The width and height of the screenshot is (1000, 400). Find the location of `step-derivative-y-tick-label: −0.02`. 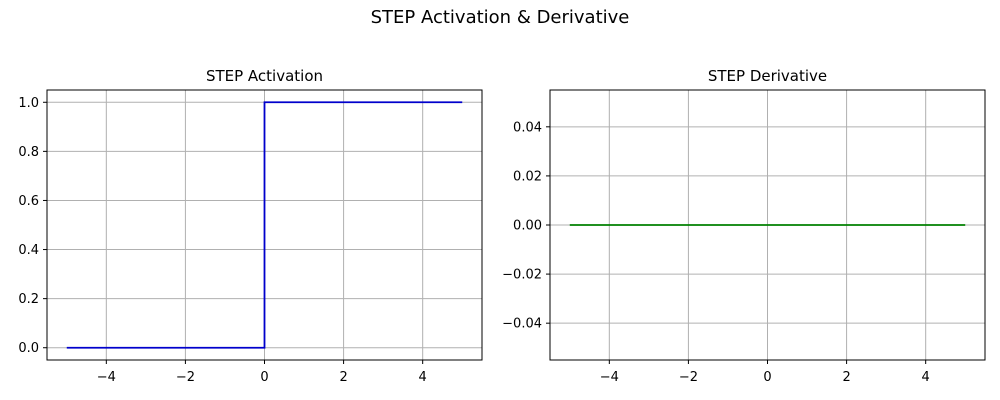

step-derivative-y-tick-label: −0.02 is located at coordinates (522, 275).